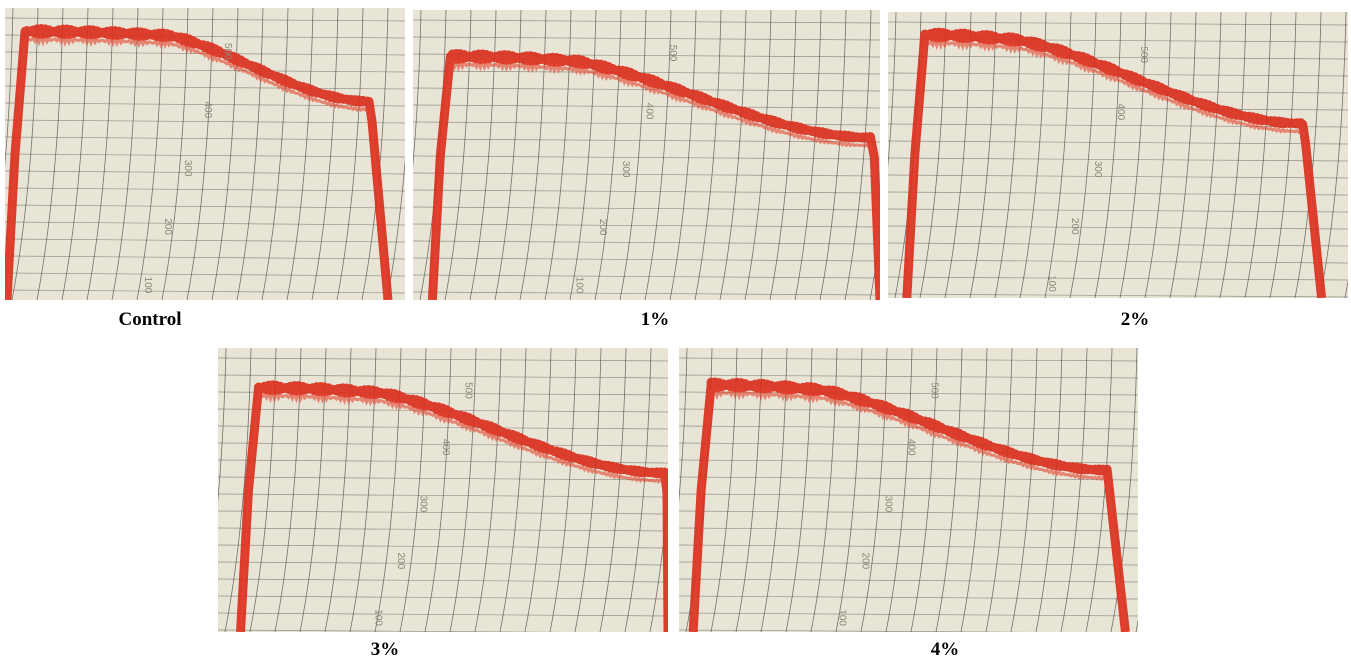 The width and height of the screenshot is (1351, 661). Describe the element at coordinates (385, 649) in the screenshot. I see `caption: 3%` at that location.